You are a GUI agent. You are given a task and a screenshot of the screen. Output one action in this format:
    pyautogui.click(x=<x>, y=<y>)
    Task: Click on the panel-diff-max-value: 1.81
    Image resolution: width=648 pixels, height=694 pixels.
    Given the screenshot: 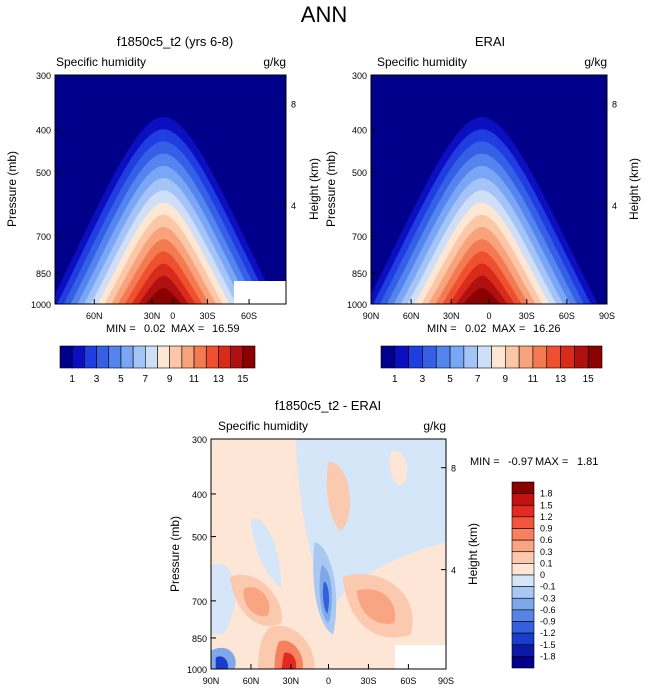 What is the action you would take?
    pyautogui.click(x=587, y=462)
    